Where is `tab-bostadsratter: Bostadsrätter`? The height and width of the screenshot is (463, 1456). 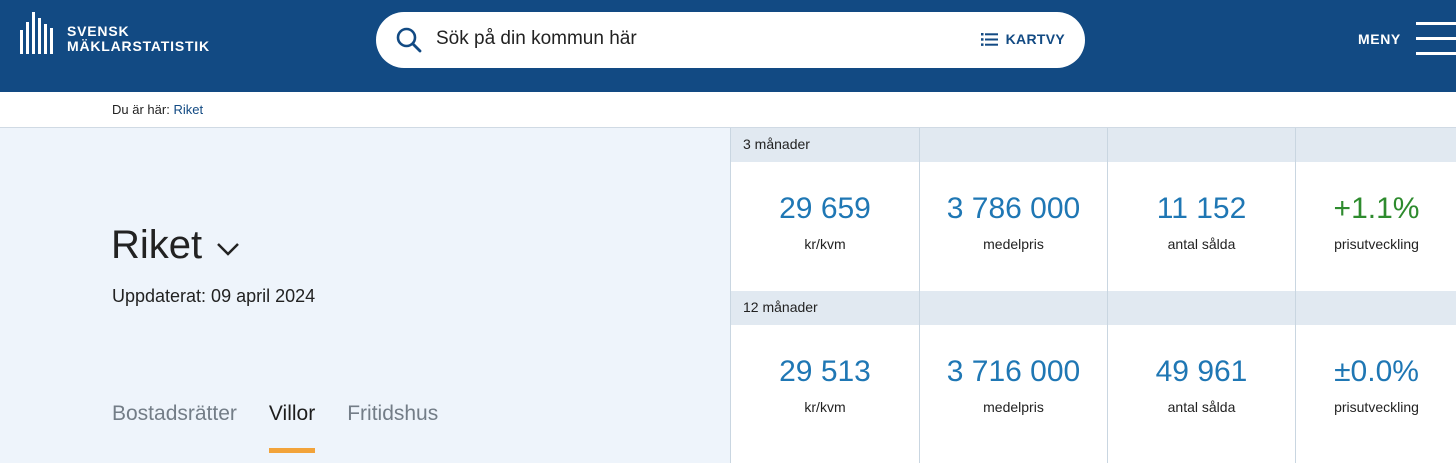 tab-bostadsratter: Bostadsrätter is located at coordinates (174, 413).